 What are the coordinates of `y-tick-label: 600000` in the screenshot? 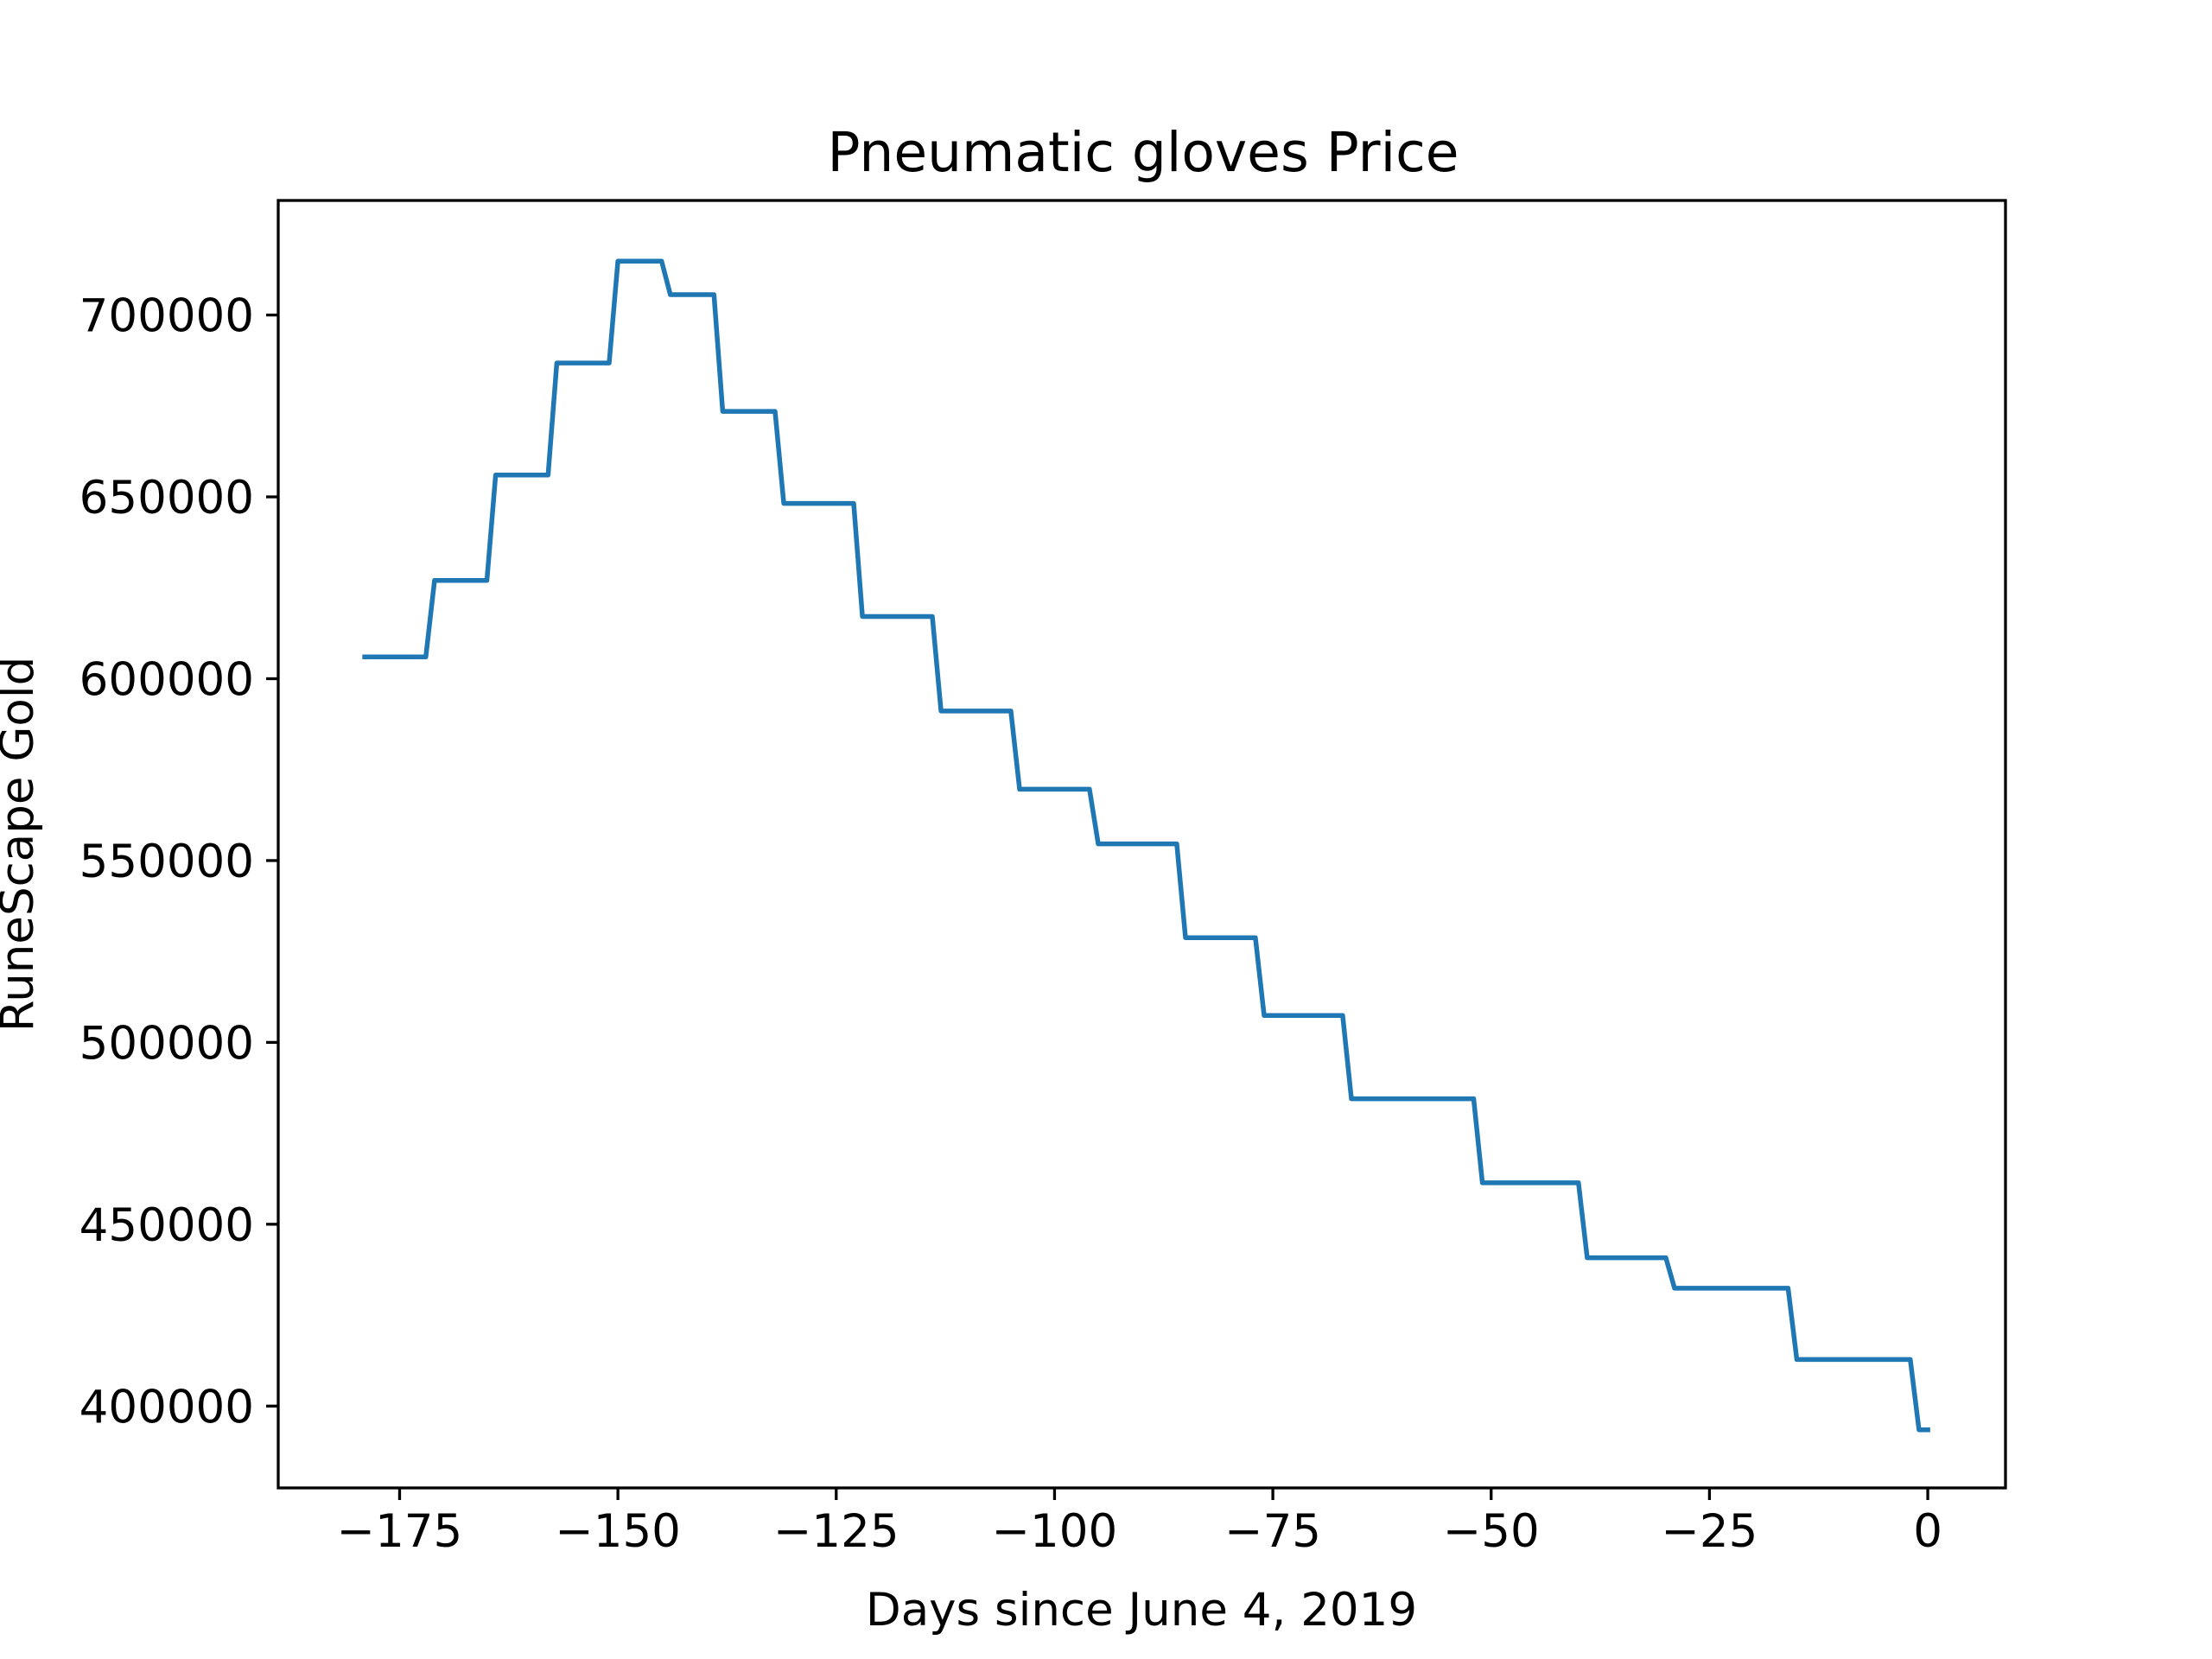 It's located at (166, 679).